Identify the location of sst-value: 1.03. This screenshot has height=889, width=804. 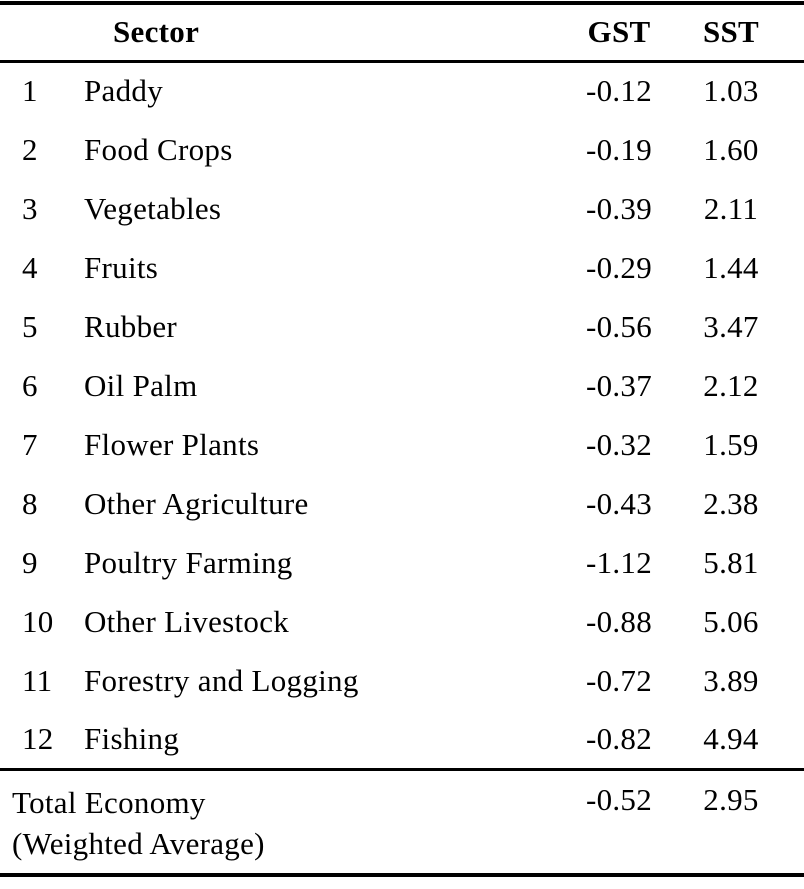
(731, 91).